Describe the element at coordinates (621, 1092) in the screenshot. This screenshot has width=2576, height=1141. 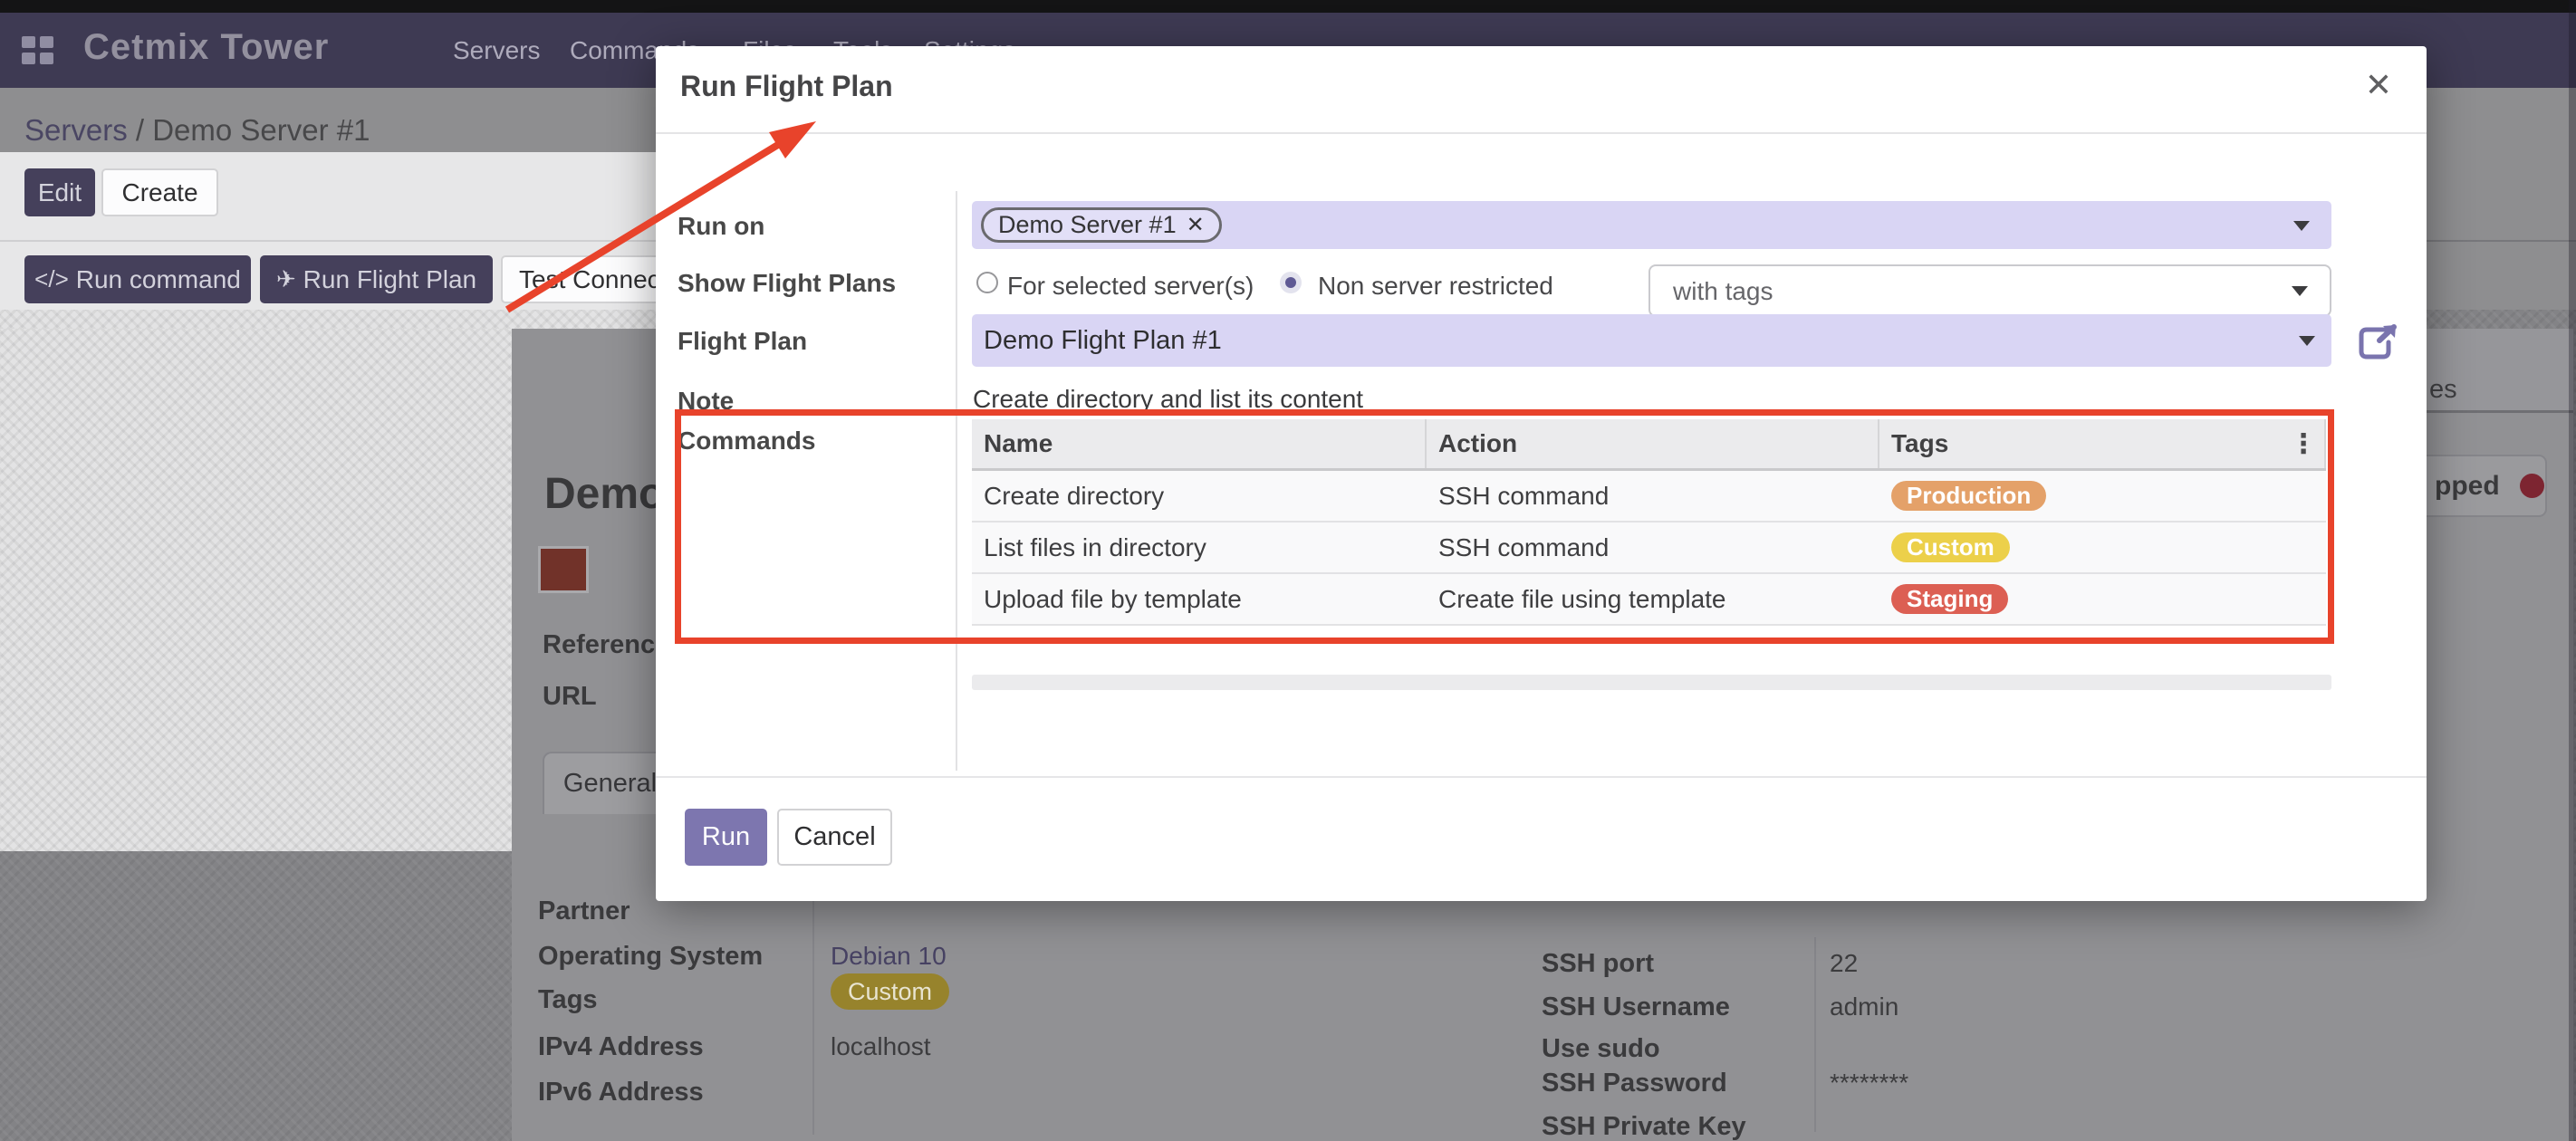
I see `ipv6-label: IPv6 Address` at that location.